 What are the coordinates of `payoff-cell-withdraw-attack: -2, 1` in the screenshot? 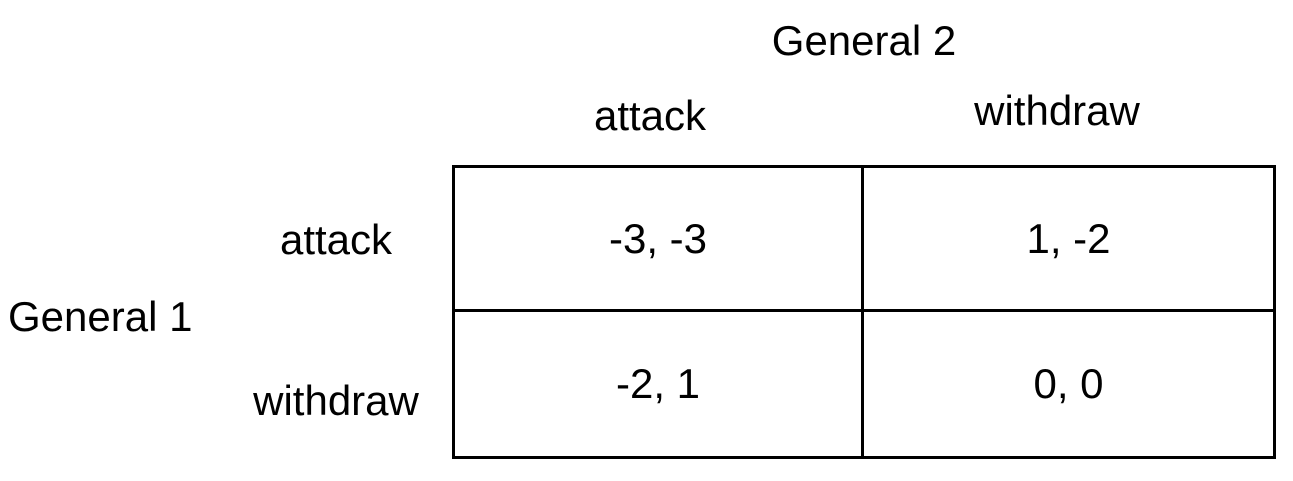 It's located at (659, 384).